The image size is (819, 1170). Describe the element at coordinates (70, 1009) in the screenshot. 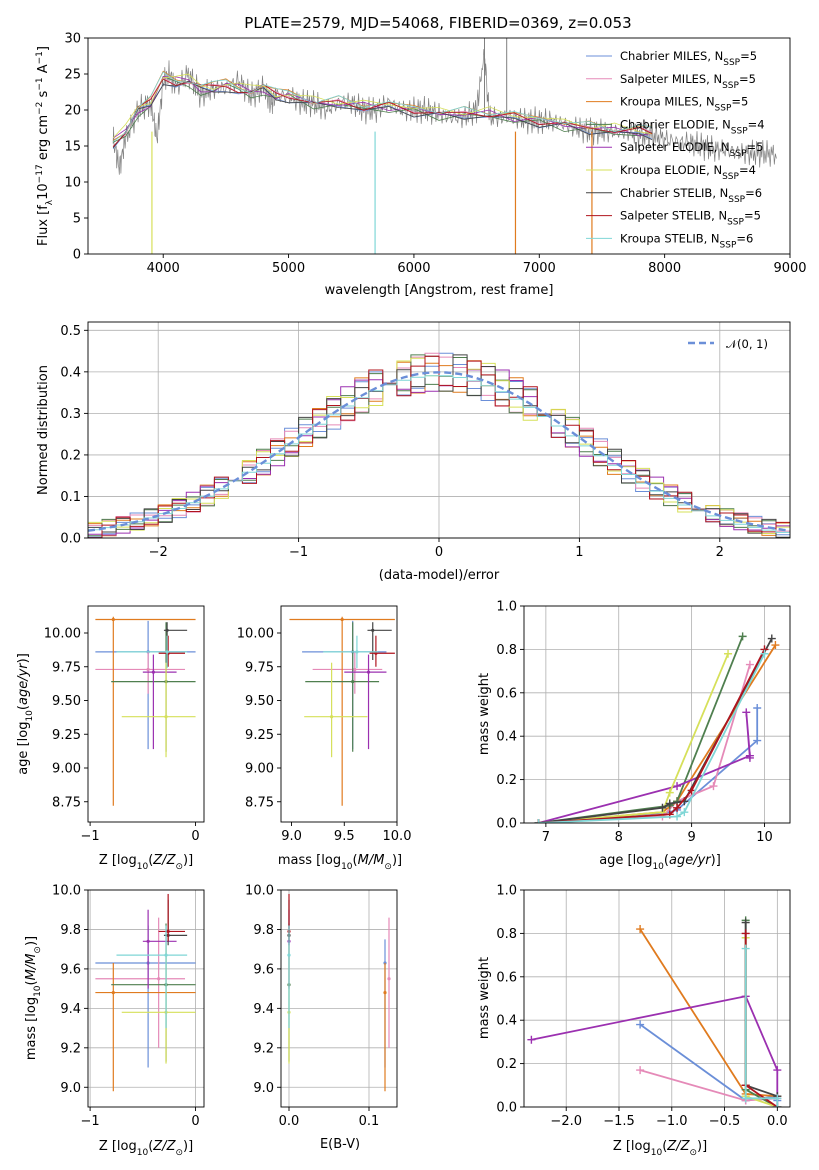

I see `y-tick-label: 9.4` at that location.